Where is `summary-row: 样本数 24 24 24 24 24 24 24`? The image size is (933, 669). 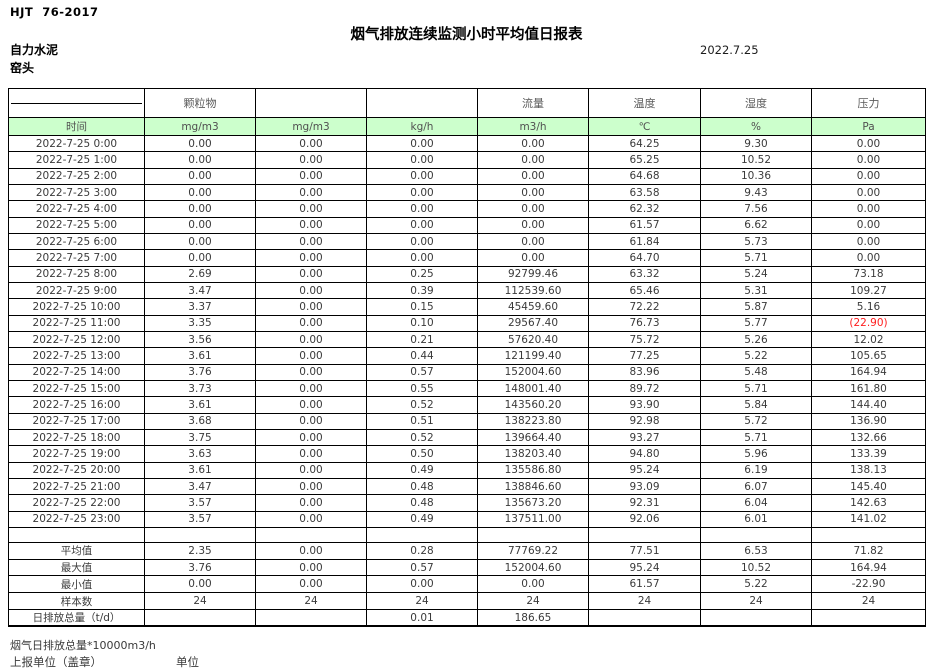
summary-row: 样本数 24 24 24 24 24 24 24 is located at coordinates (467, 601).